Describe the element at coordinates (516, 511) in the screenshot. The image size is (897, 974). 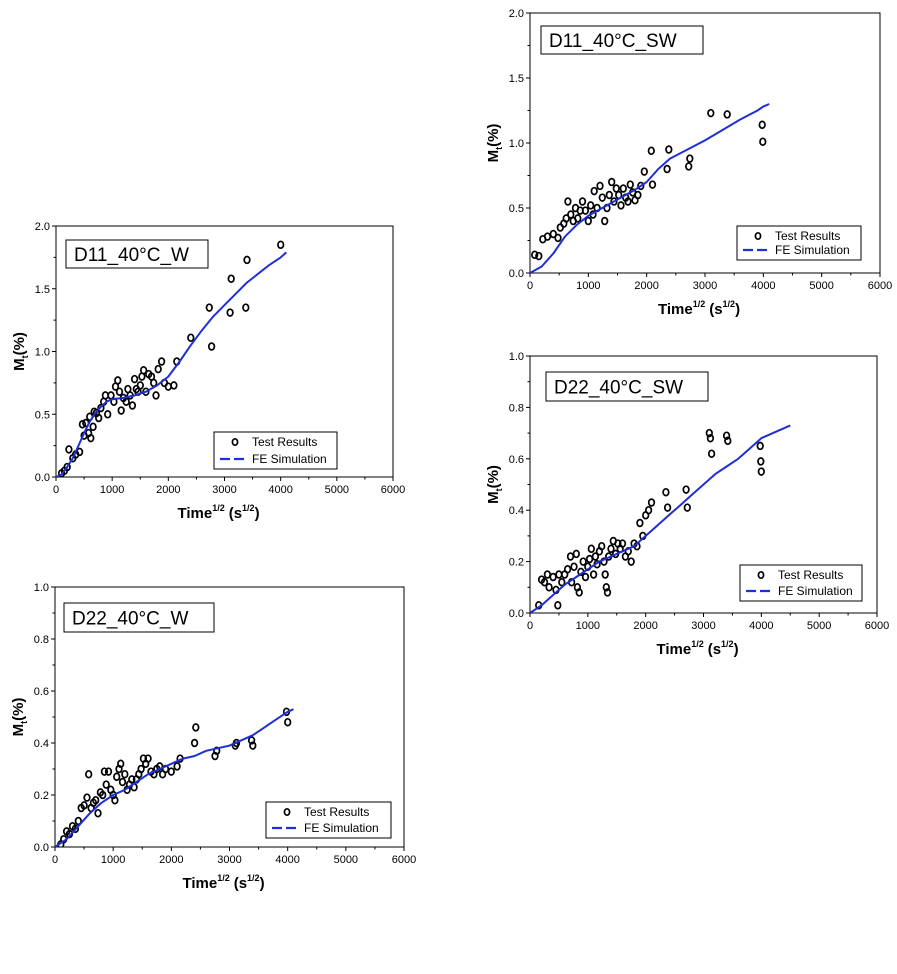
I see `y-tick-label: 0.4` at that location.